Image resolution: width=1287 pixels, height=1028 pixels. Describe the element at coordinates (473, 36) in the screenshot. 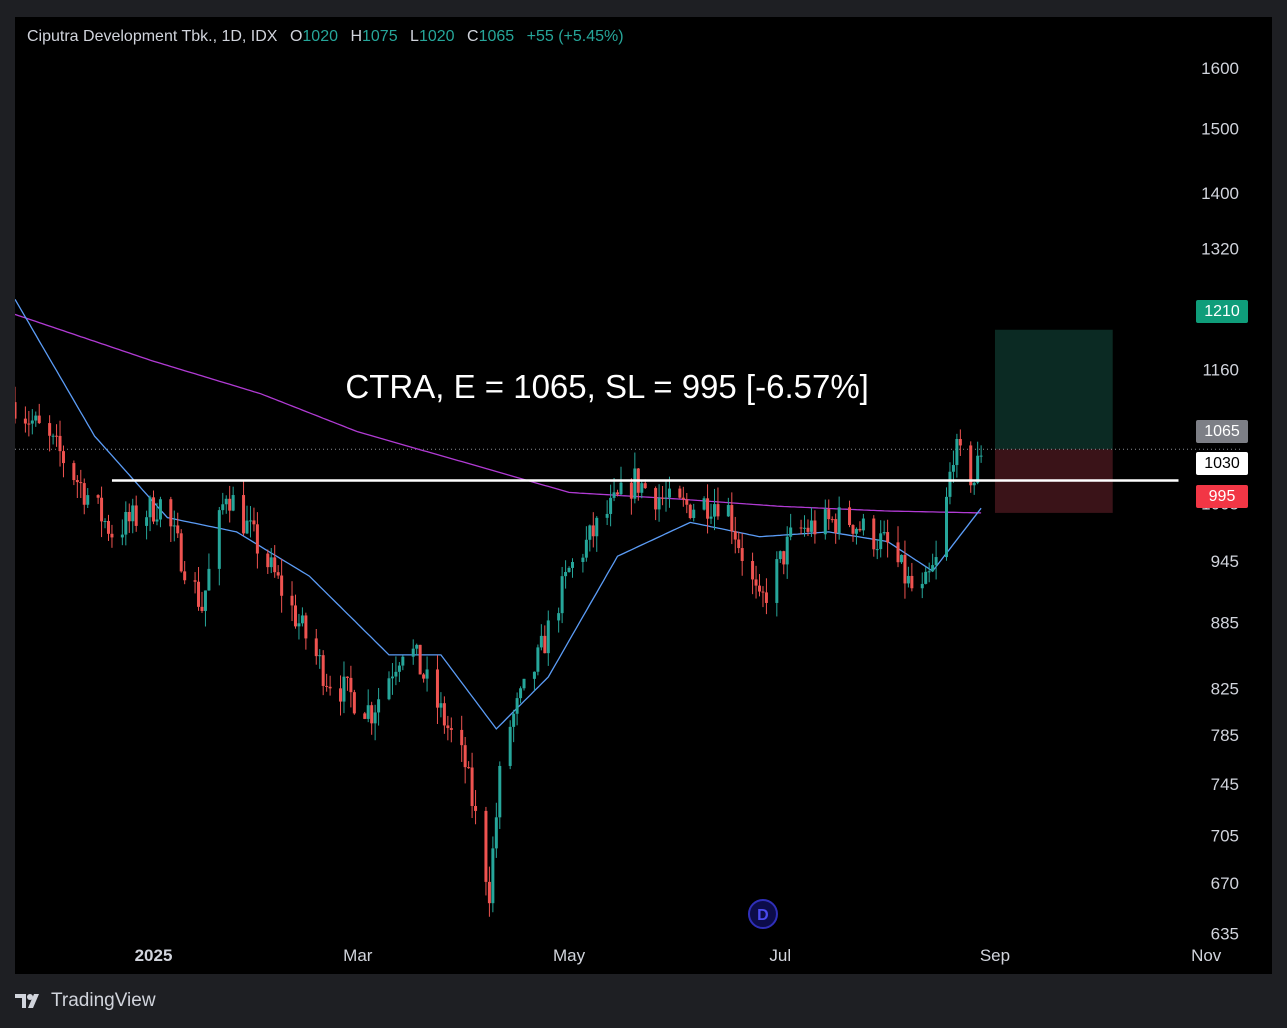

I see `close-label: C` at that location.